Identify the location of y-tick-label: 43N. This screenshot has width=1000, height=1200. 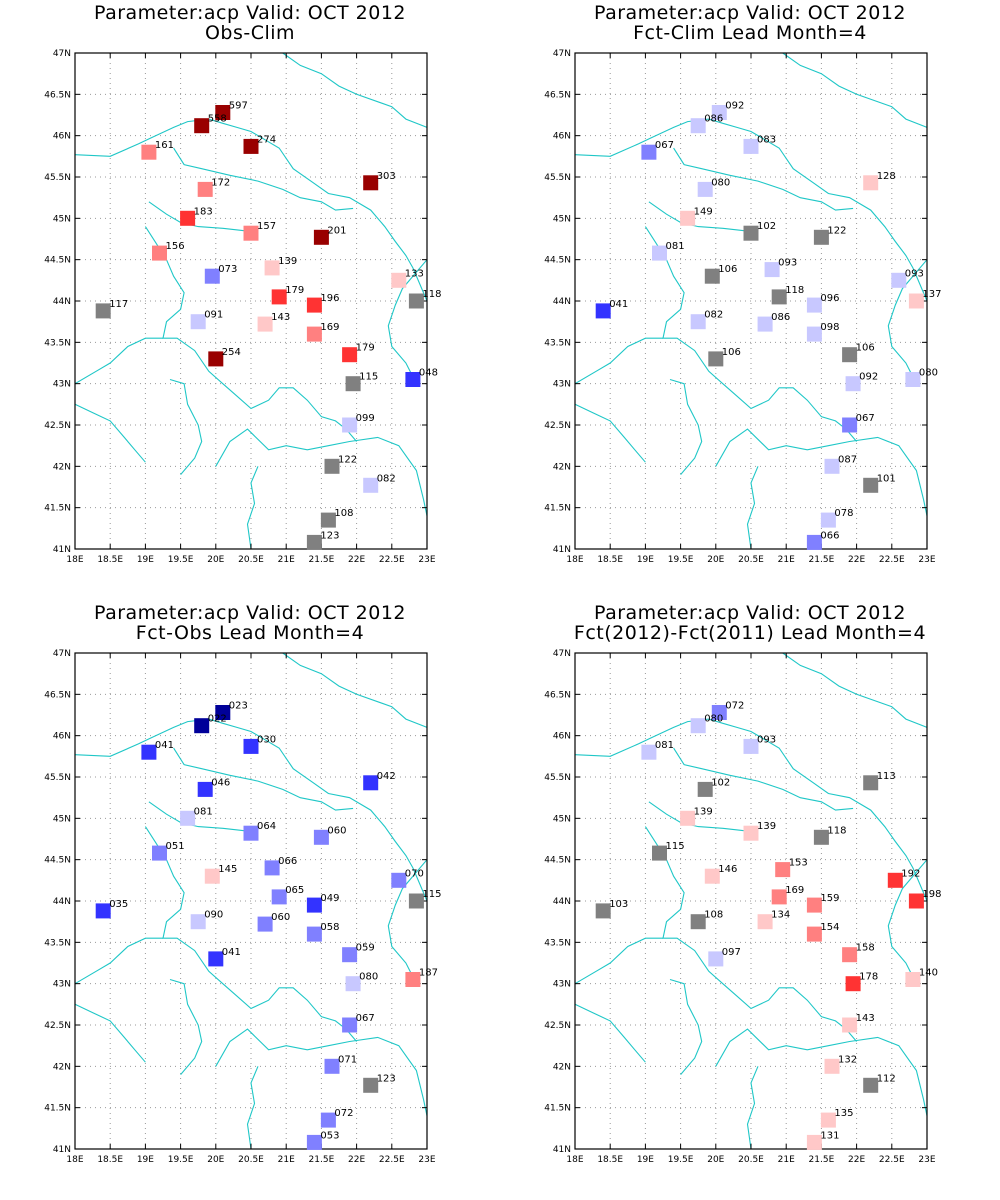
(562, 385).